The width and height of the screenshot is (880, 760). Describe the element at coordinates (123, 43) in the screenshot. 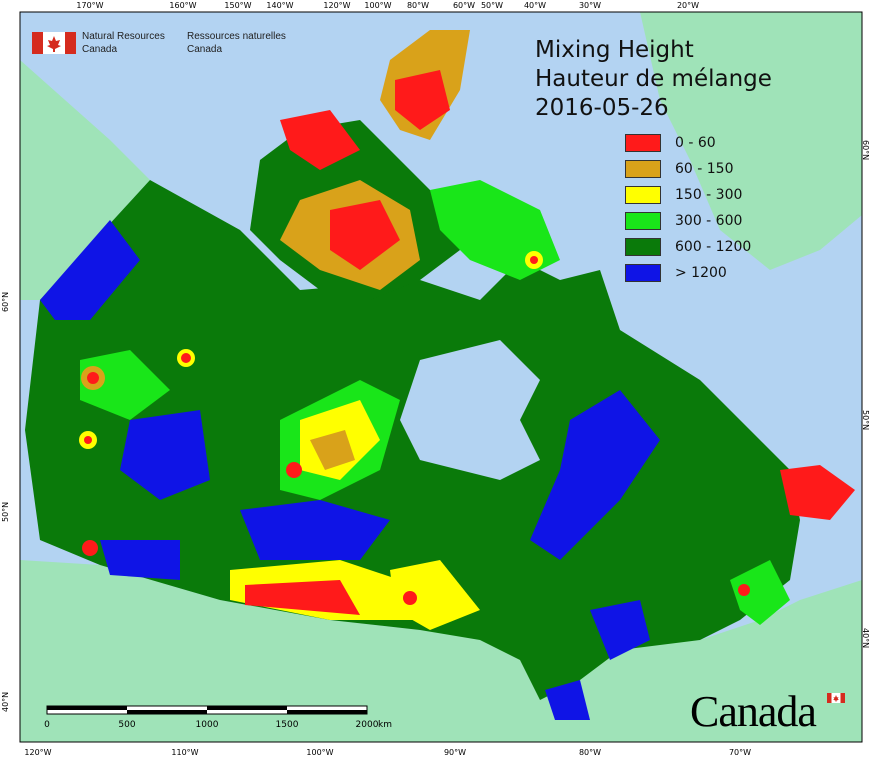

I see `agency-english: Natural Resources Canada` at that location.